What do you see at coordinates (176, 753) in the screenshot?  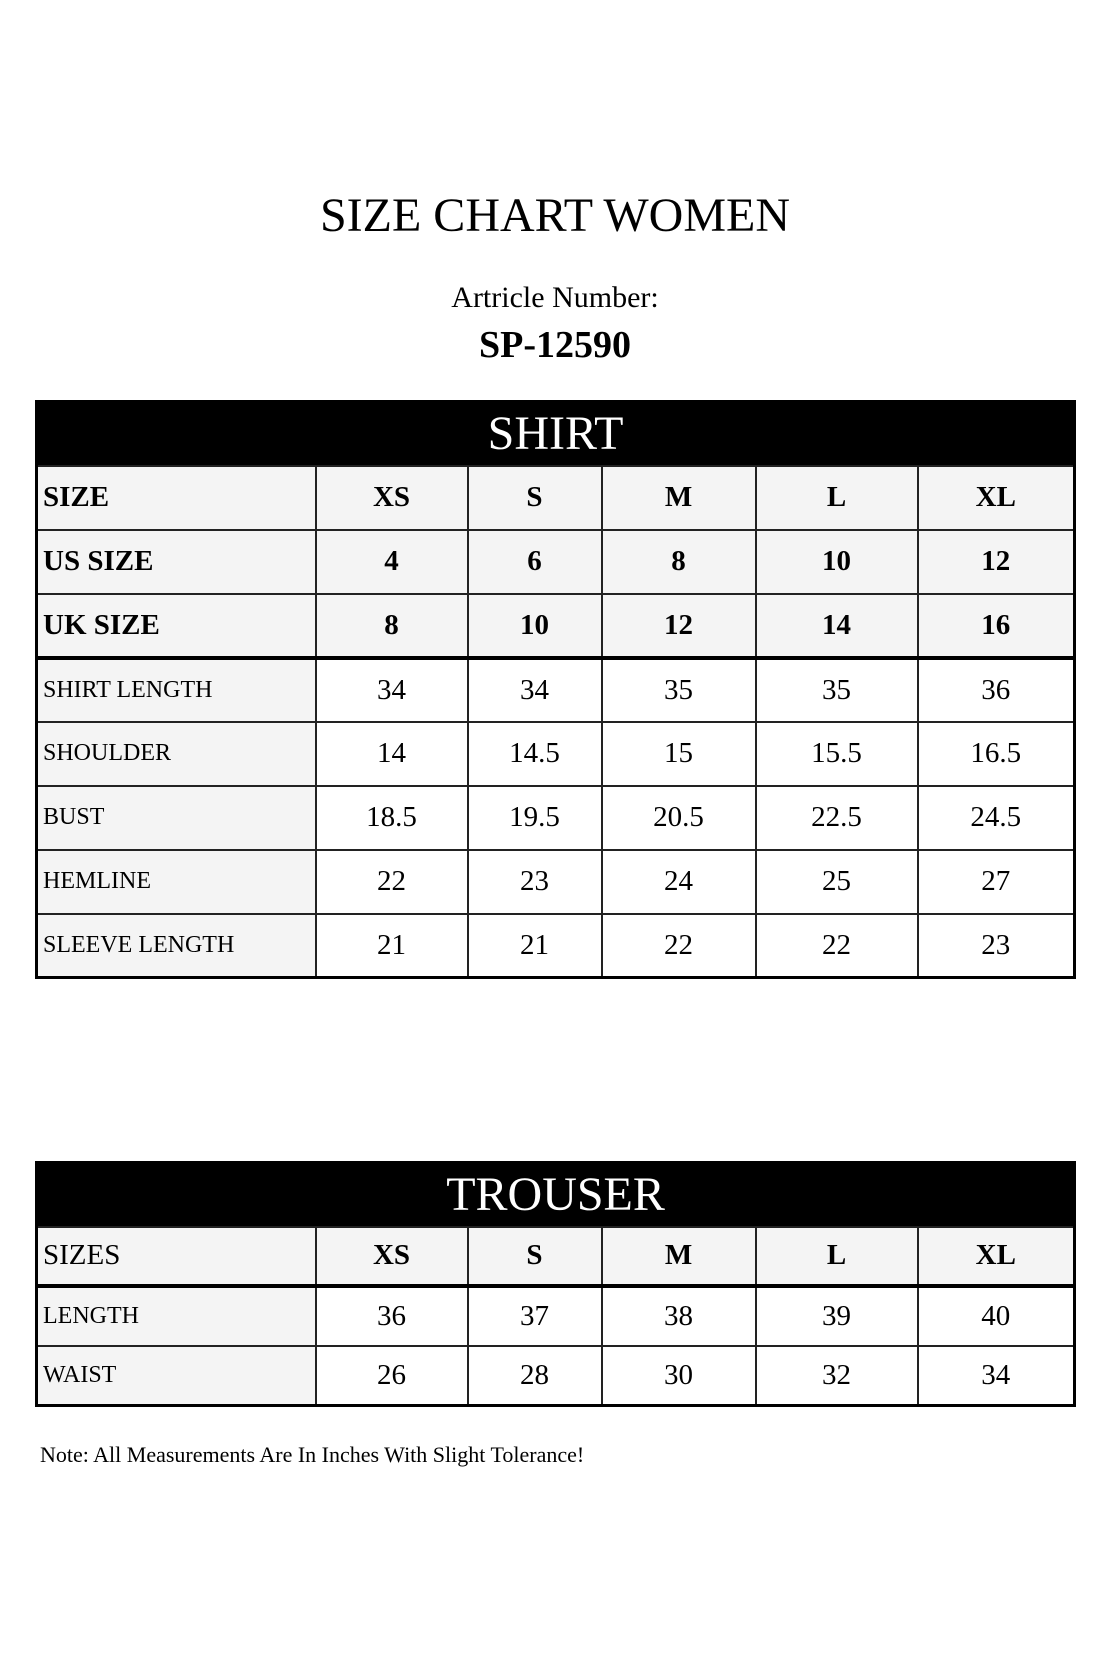 I see `row-label: SHOULDER` at bounding box center [176, 753].